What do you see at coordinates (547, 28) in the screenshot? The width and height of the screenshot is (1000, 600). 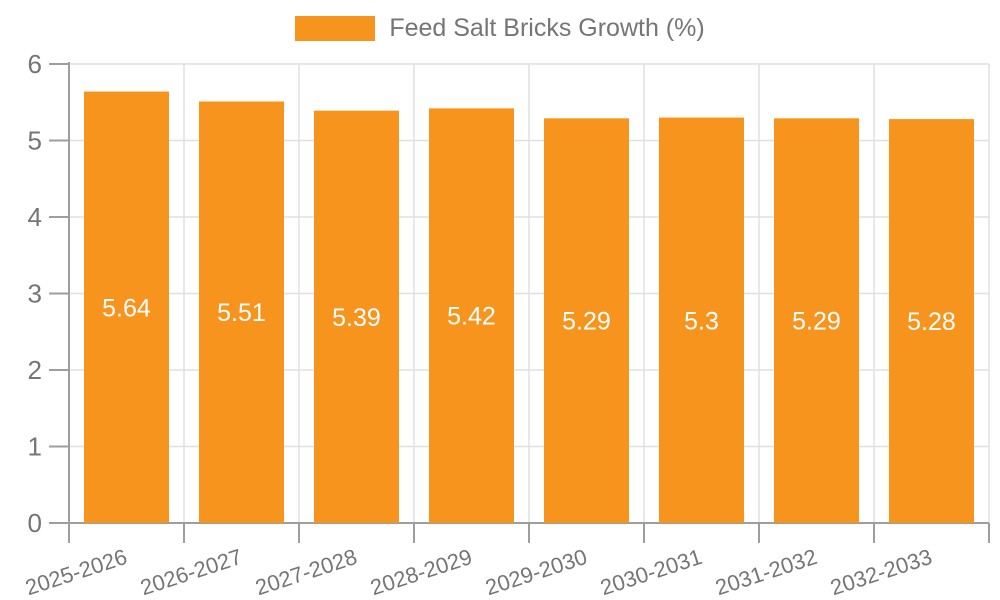 I see `legend-label: Feed Salt Bricks Growth (%)` at bounding box center [547, 28].